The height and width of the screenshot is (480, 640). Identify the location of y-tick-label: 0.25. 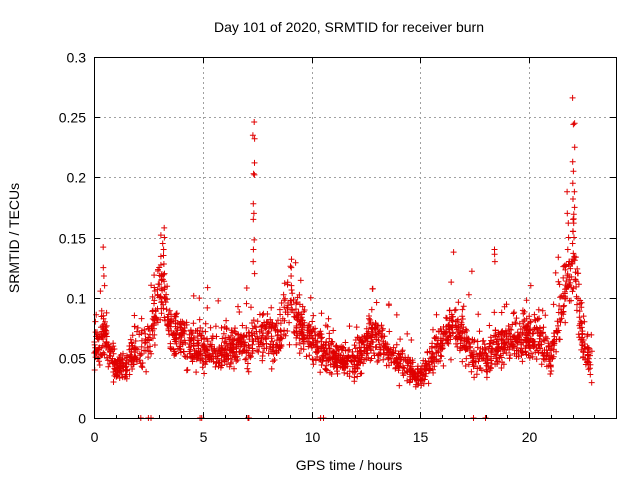
(72, 118).